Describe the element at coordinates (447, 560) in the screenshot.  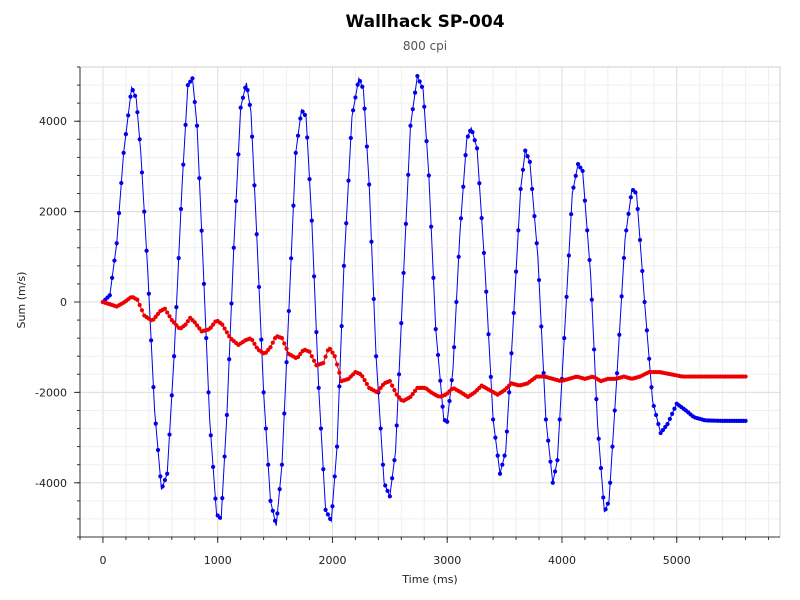
I see `x-tick-label: 3000` at that location.